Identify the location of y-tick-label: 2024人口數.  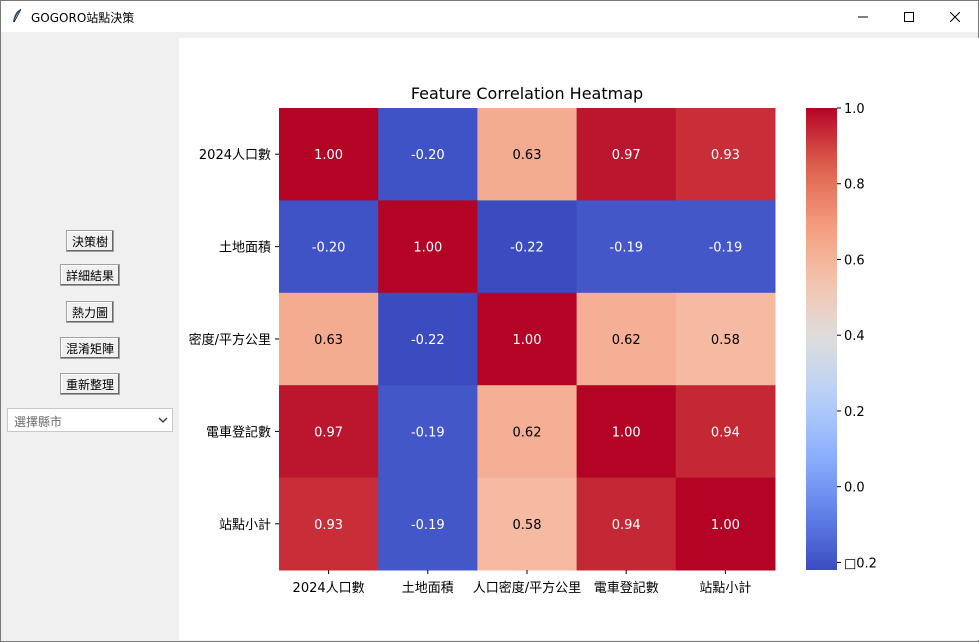
(235, 155).